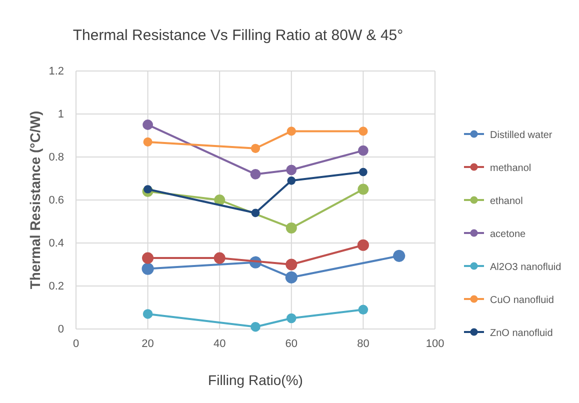 The height and width of the screenshot is (403, 579). I want to click on x-tick-label: 0, so click(76, 344).